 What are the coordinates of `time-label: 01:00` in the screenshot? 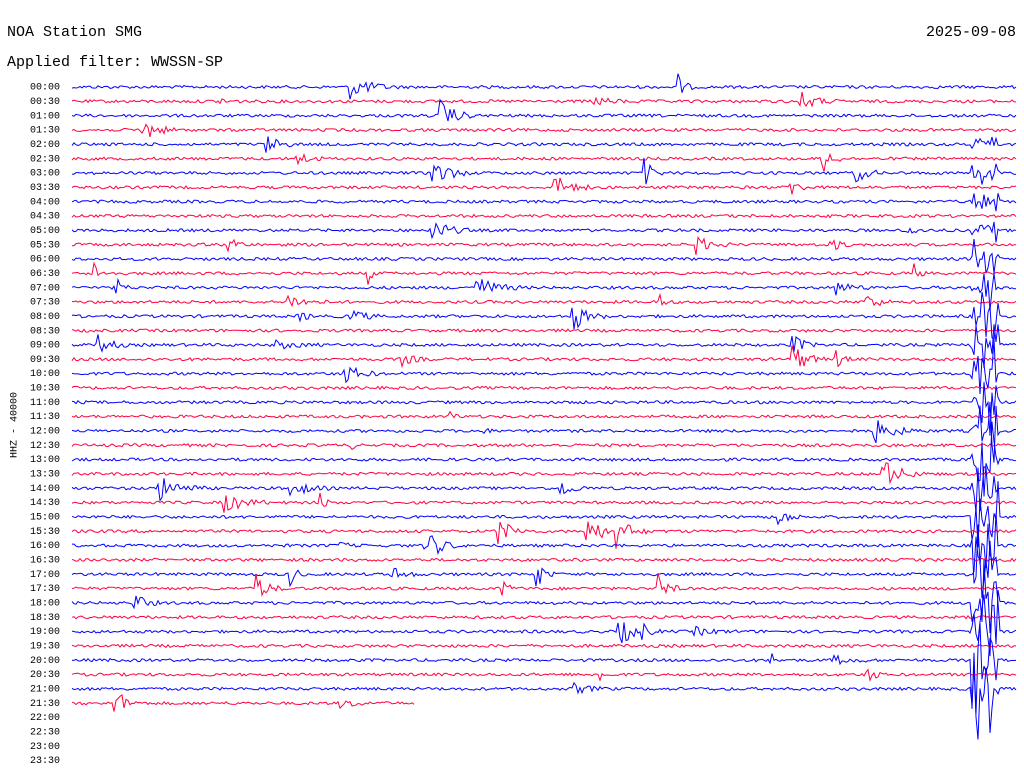 It's located at (45, 116).